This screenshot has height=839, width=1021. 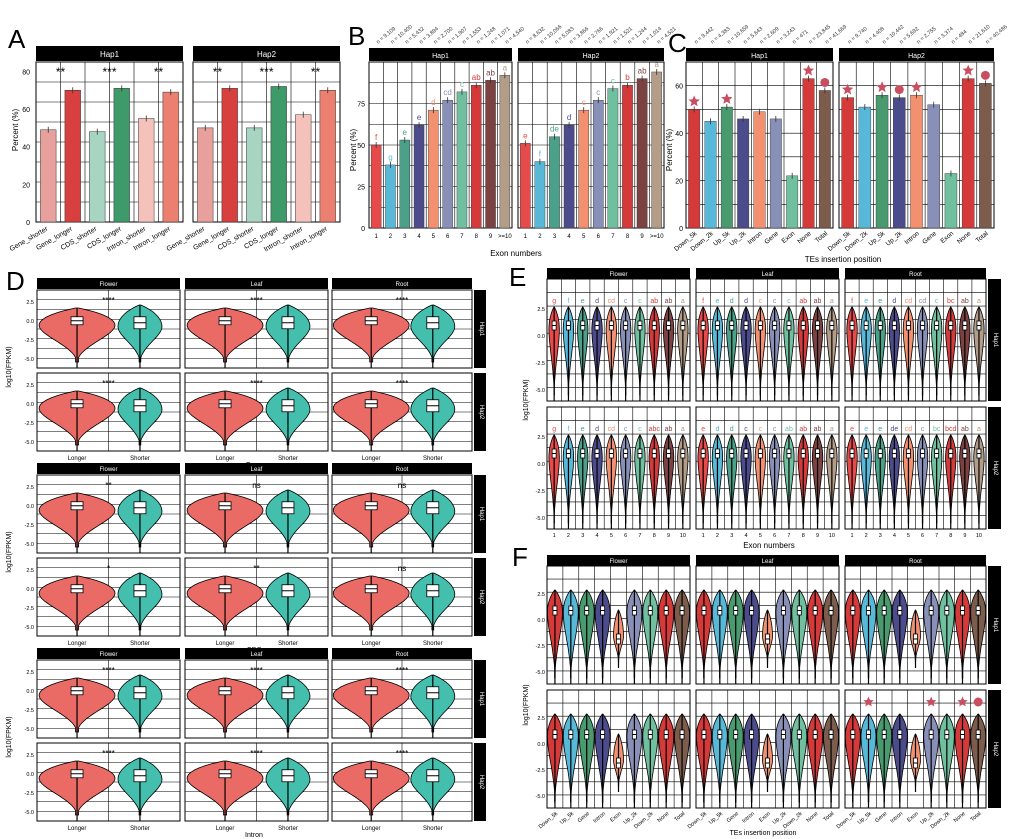 What do you see at coordinates (915, 562) in the screenshot?
I see `panel-F-tissue-label: Root` at bounding box center [915, 562].